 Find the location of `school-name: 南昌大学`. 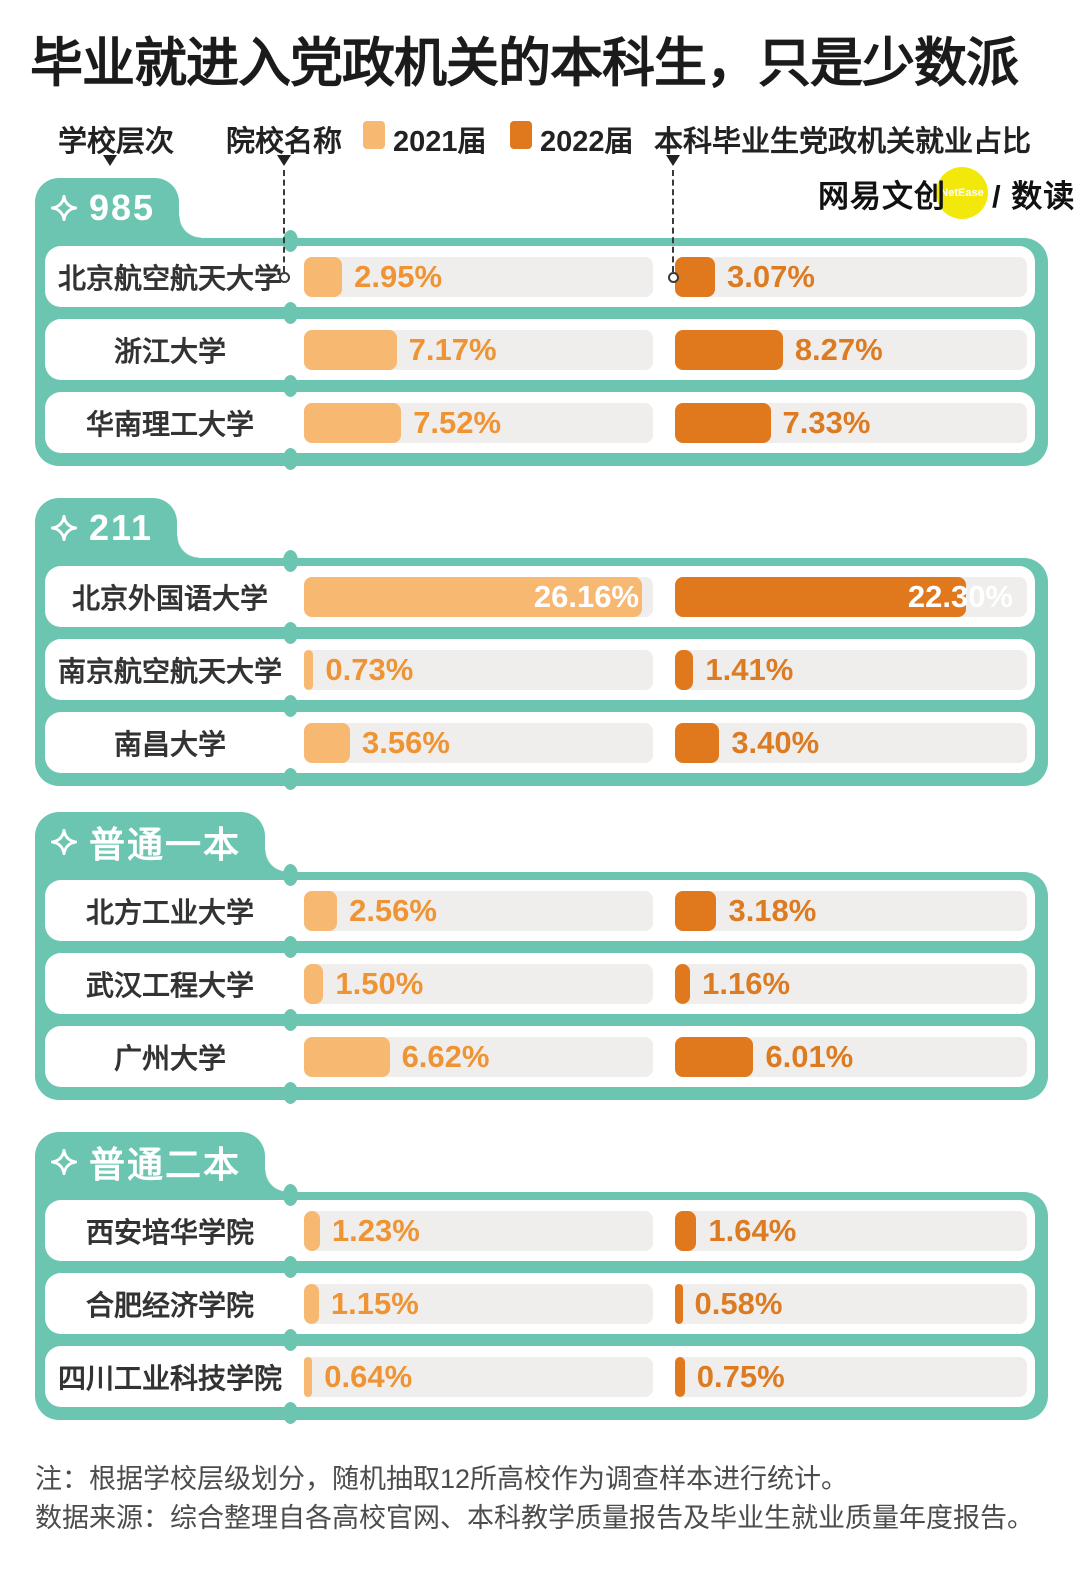

school-name: 南昌大学 is located at coordinates (169, 744).